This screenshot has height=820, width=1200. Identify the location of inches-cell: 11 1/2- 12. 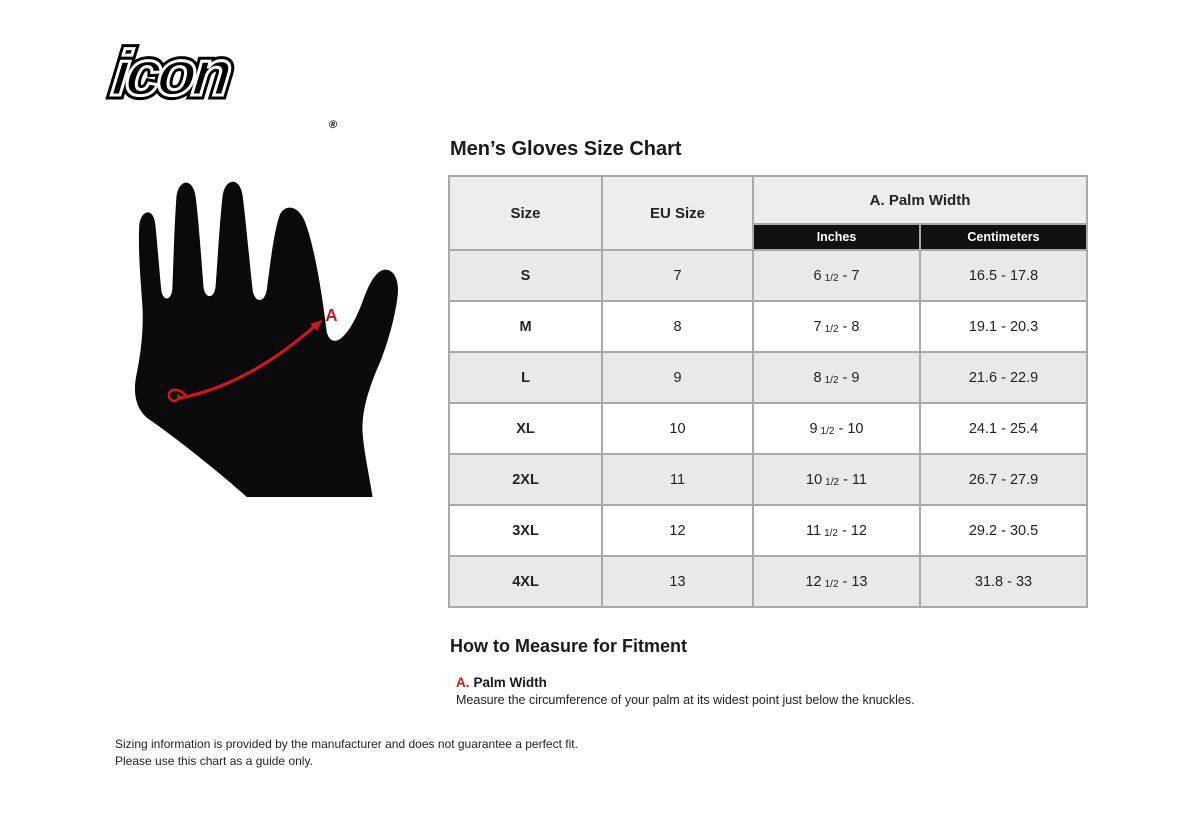
(836, 530).